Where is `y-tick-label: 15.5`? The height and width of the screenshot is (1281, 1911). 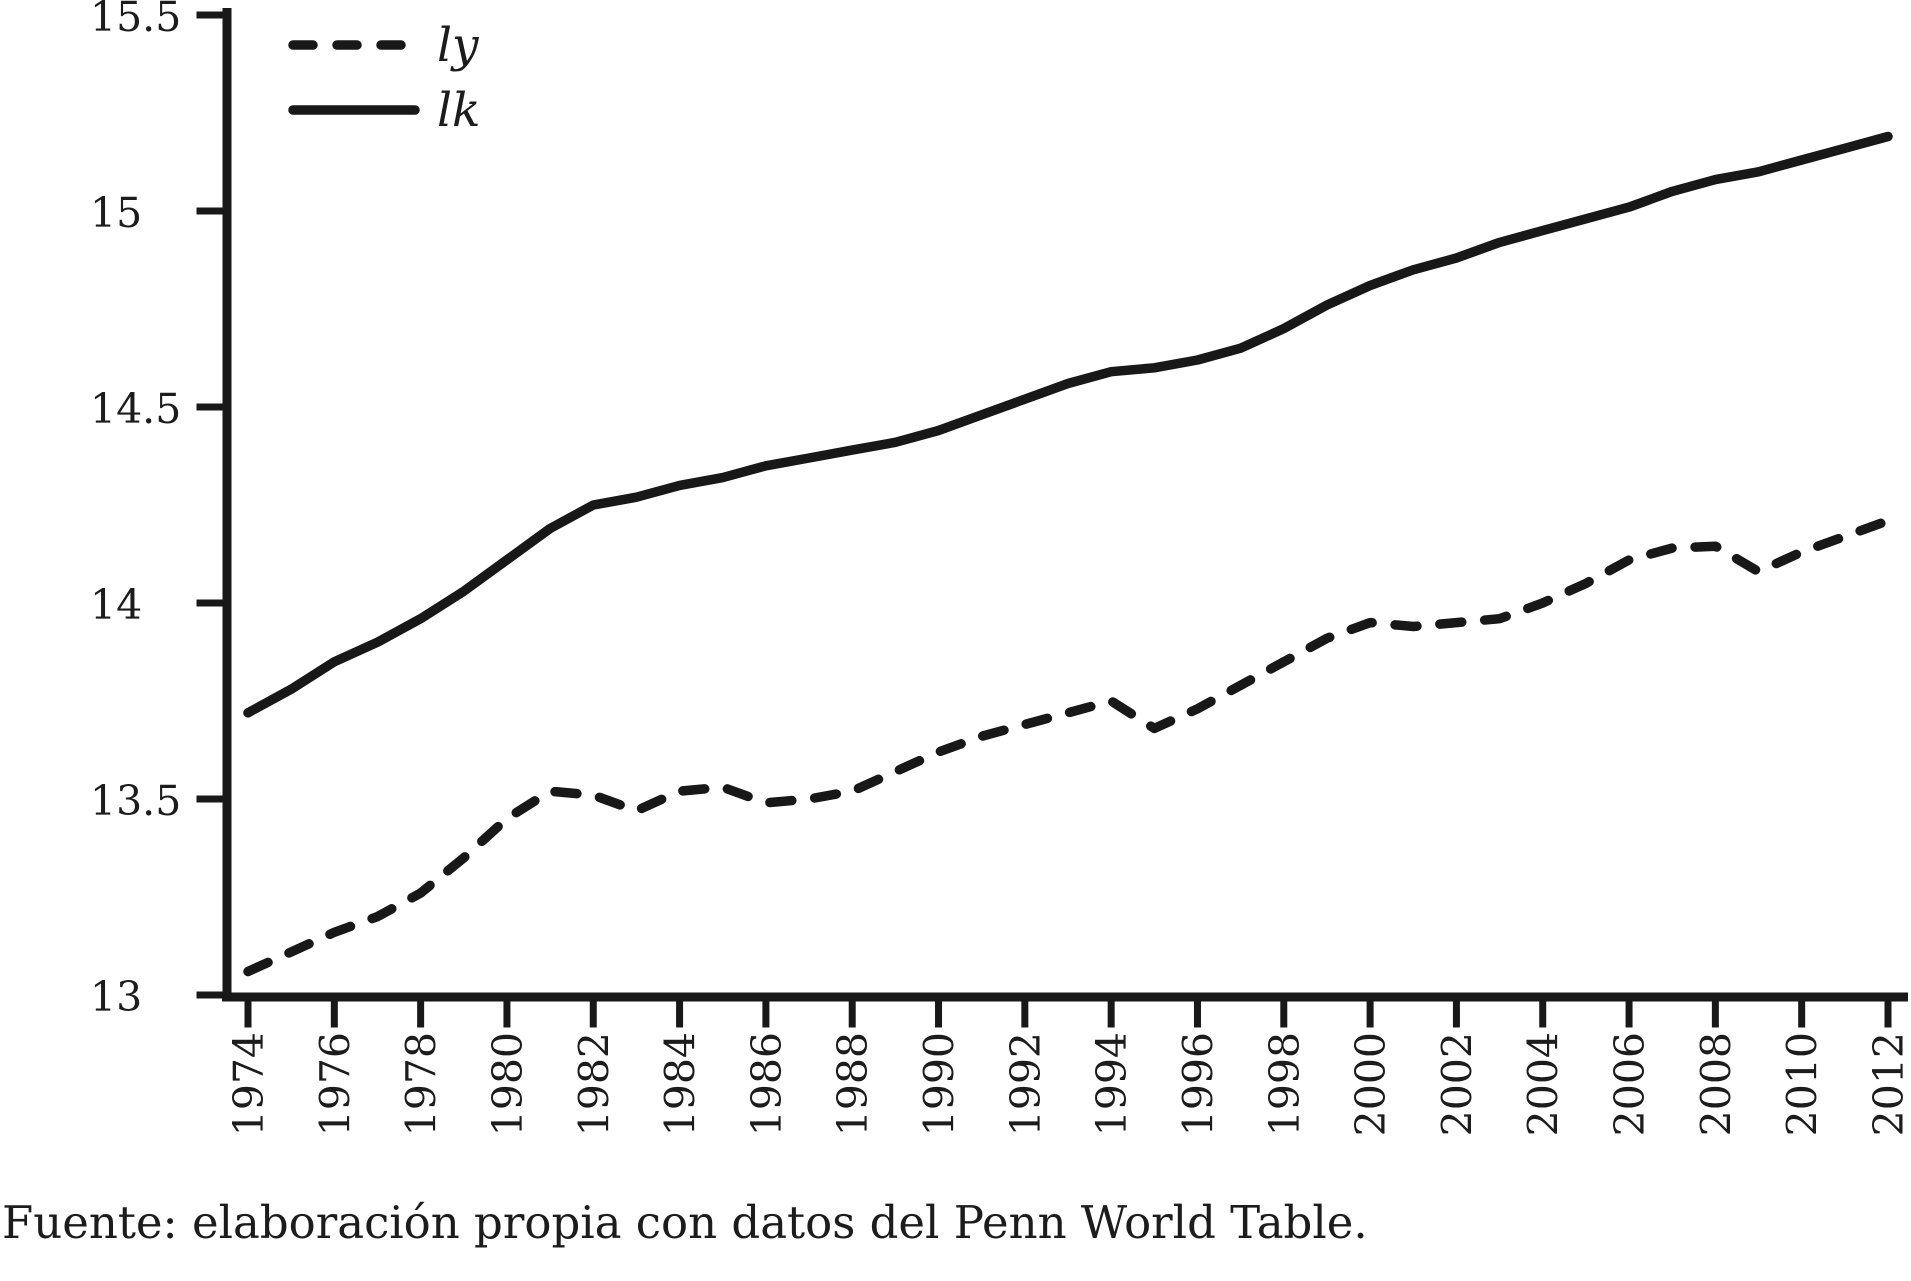
y-tick-label: 15.5 is located at coordinates (135, 20).